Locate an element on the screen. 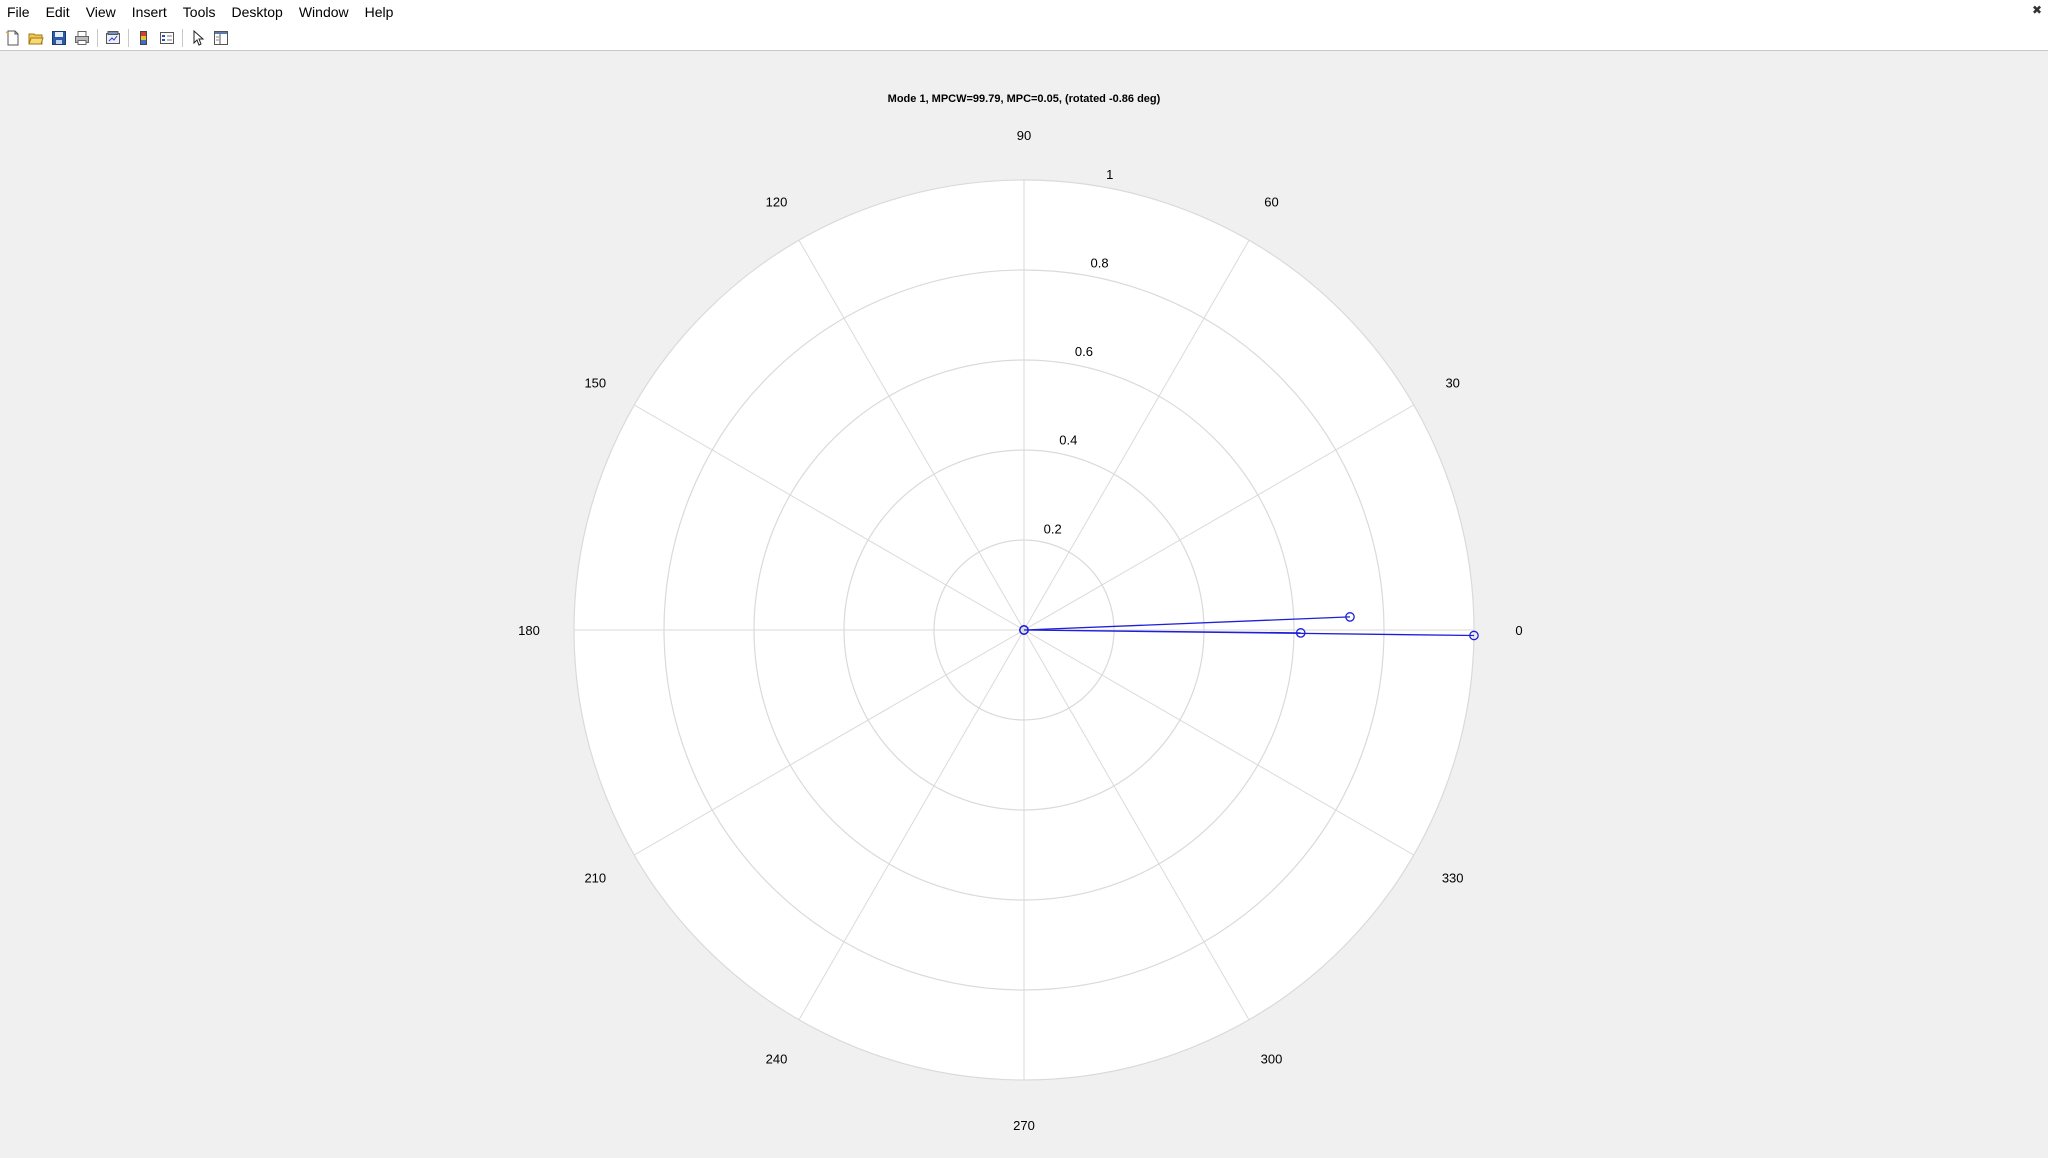 This screenshot has height=1158, width=2048. r-grid-circle is located at coordinates (1024, 630).